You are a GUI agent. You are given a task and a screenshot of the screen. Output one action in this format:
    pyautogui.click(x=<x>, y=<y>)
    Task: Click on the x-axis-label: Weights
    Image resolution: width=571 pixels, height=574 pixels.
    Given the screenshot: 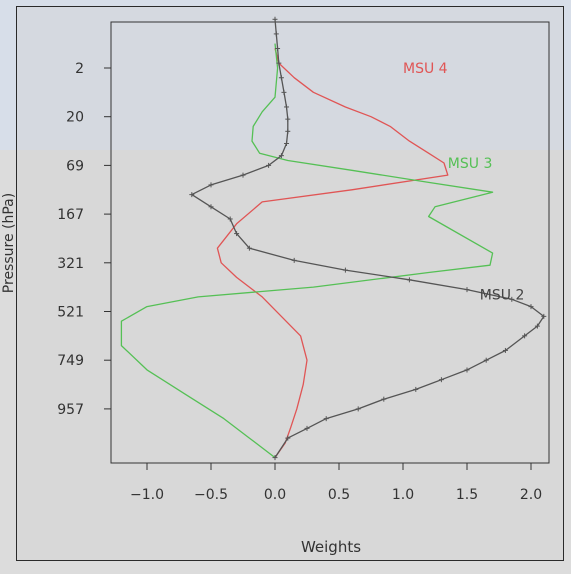 What is the action you would take?
    pyautogui.click(x=331, y=547)
    